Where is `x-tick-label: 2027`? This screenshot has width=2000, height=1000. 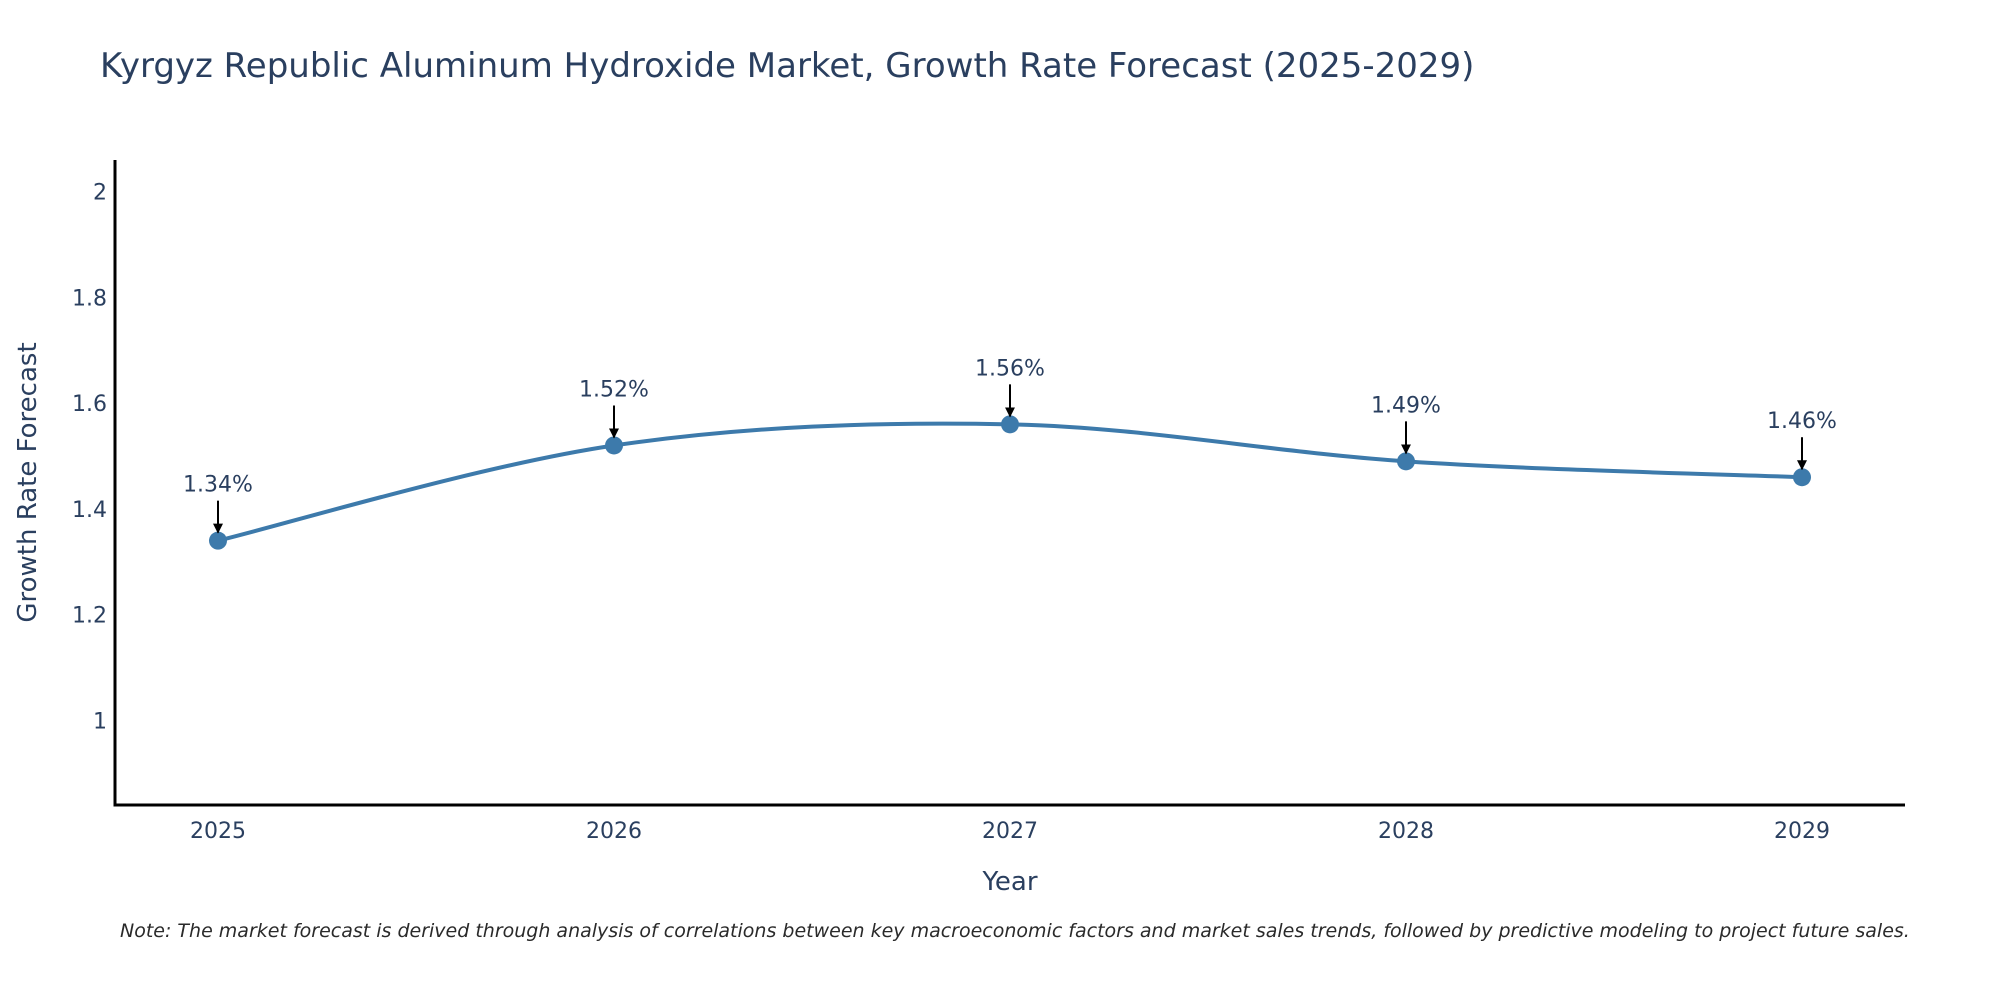 x-tick-label: 2027 is located at coordinates (1010, 831).